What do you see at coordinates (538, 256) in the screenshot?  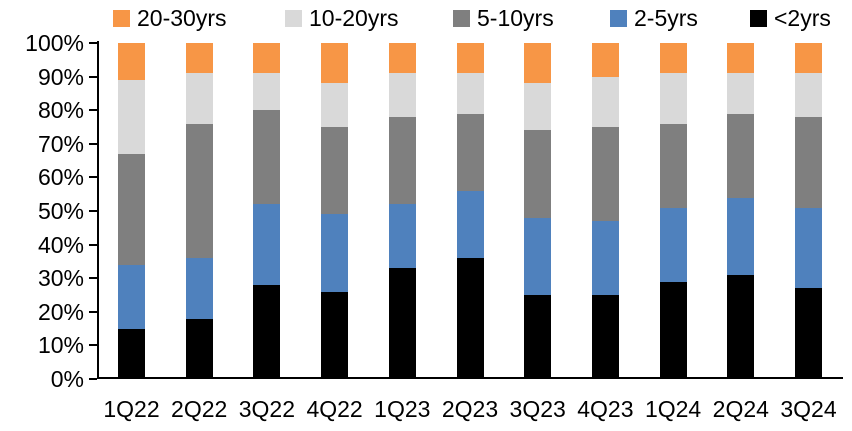 I see `bar-segment-3q23-2-5yrs` at bounding box center [538, 256].